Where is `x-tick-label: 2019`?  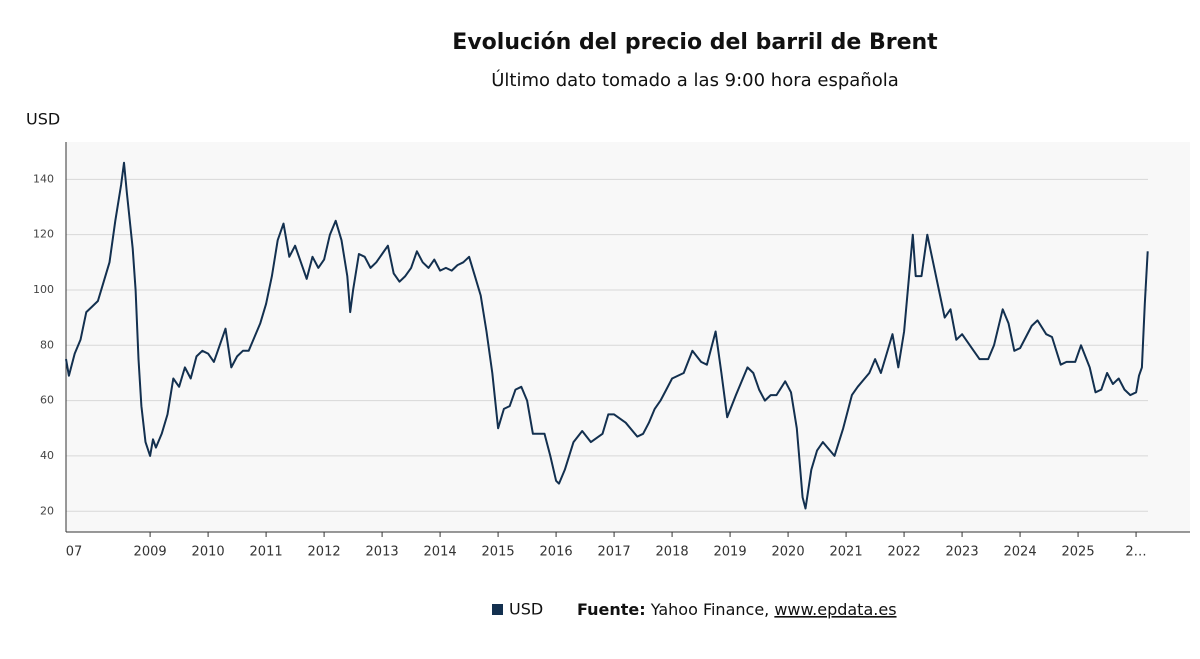 x-tick-label: 2019 is located at coordinates (730, 552).